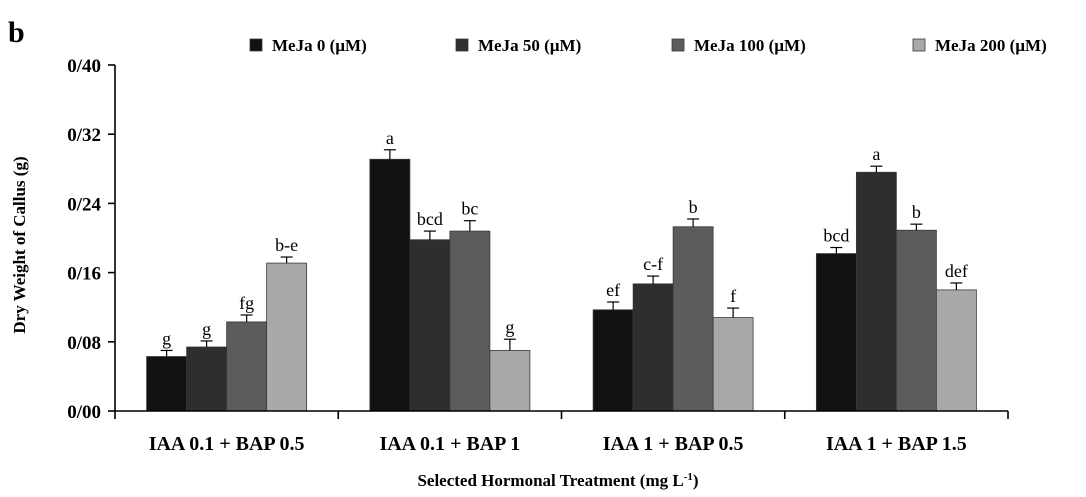 The image size is (1086, 497). What do you see at coordinates (84, 135) in the screenshot?
I see `y-tick-label: 0/32` at bounding box center [84, 135].